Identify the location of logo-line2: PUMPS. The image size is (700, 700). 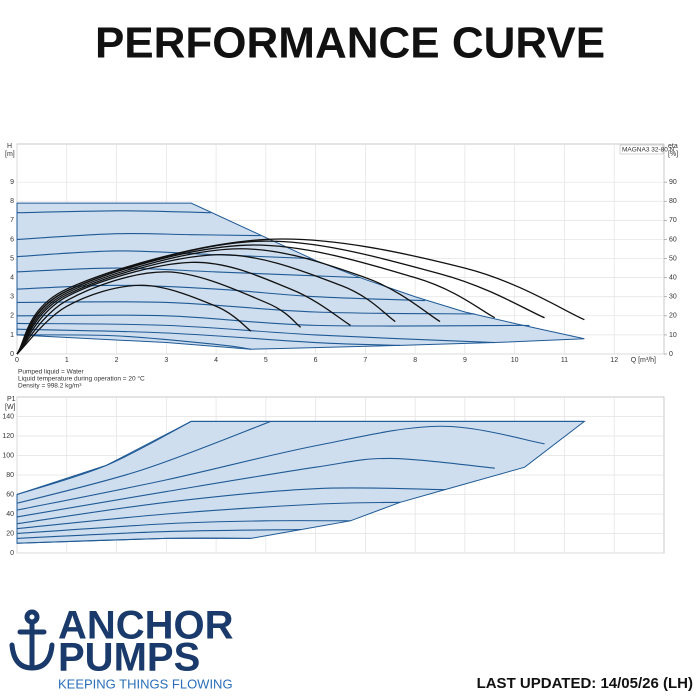
(129, 658).